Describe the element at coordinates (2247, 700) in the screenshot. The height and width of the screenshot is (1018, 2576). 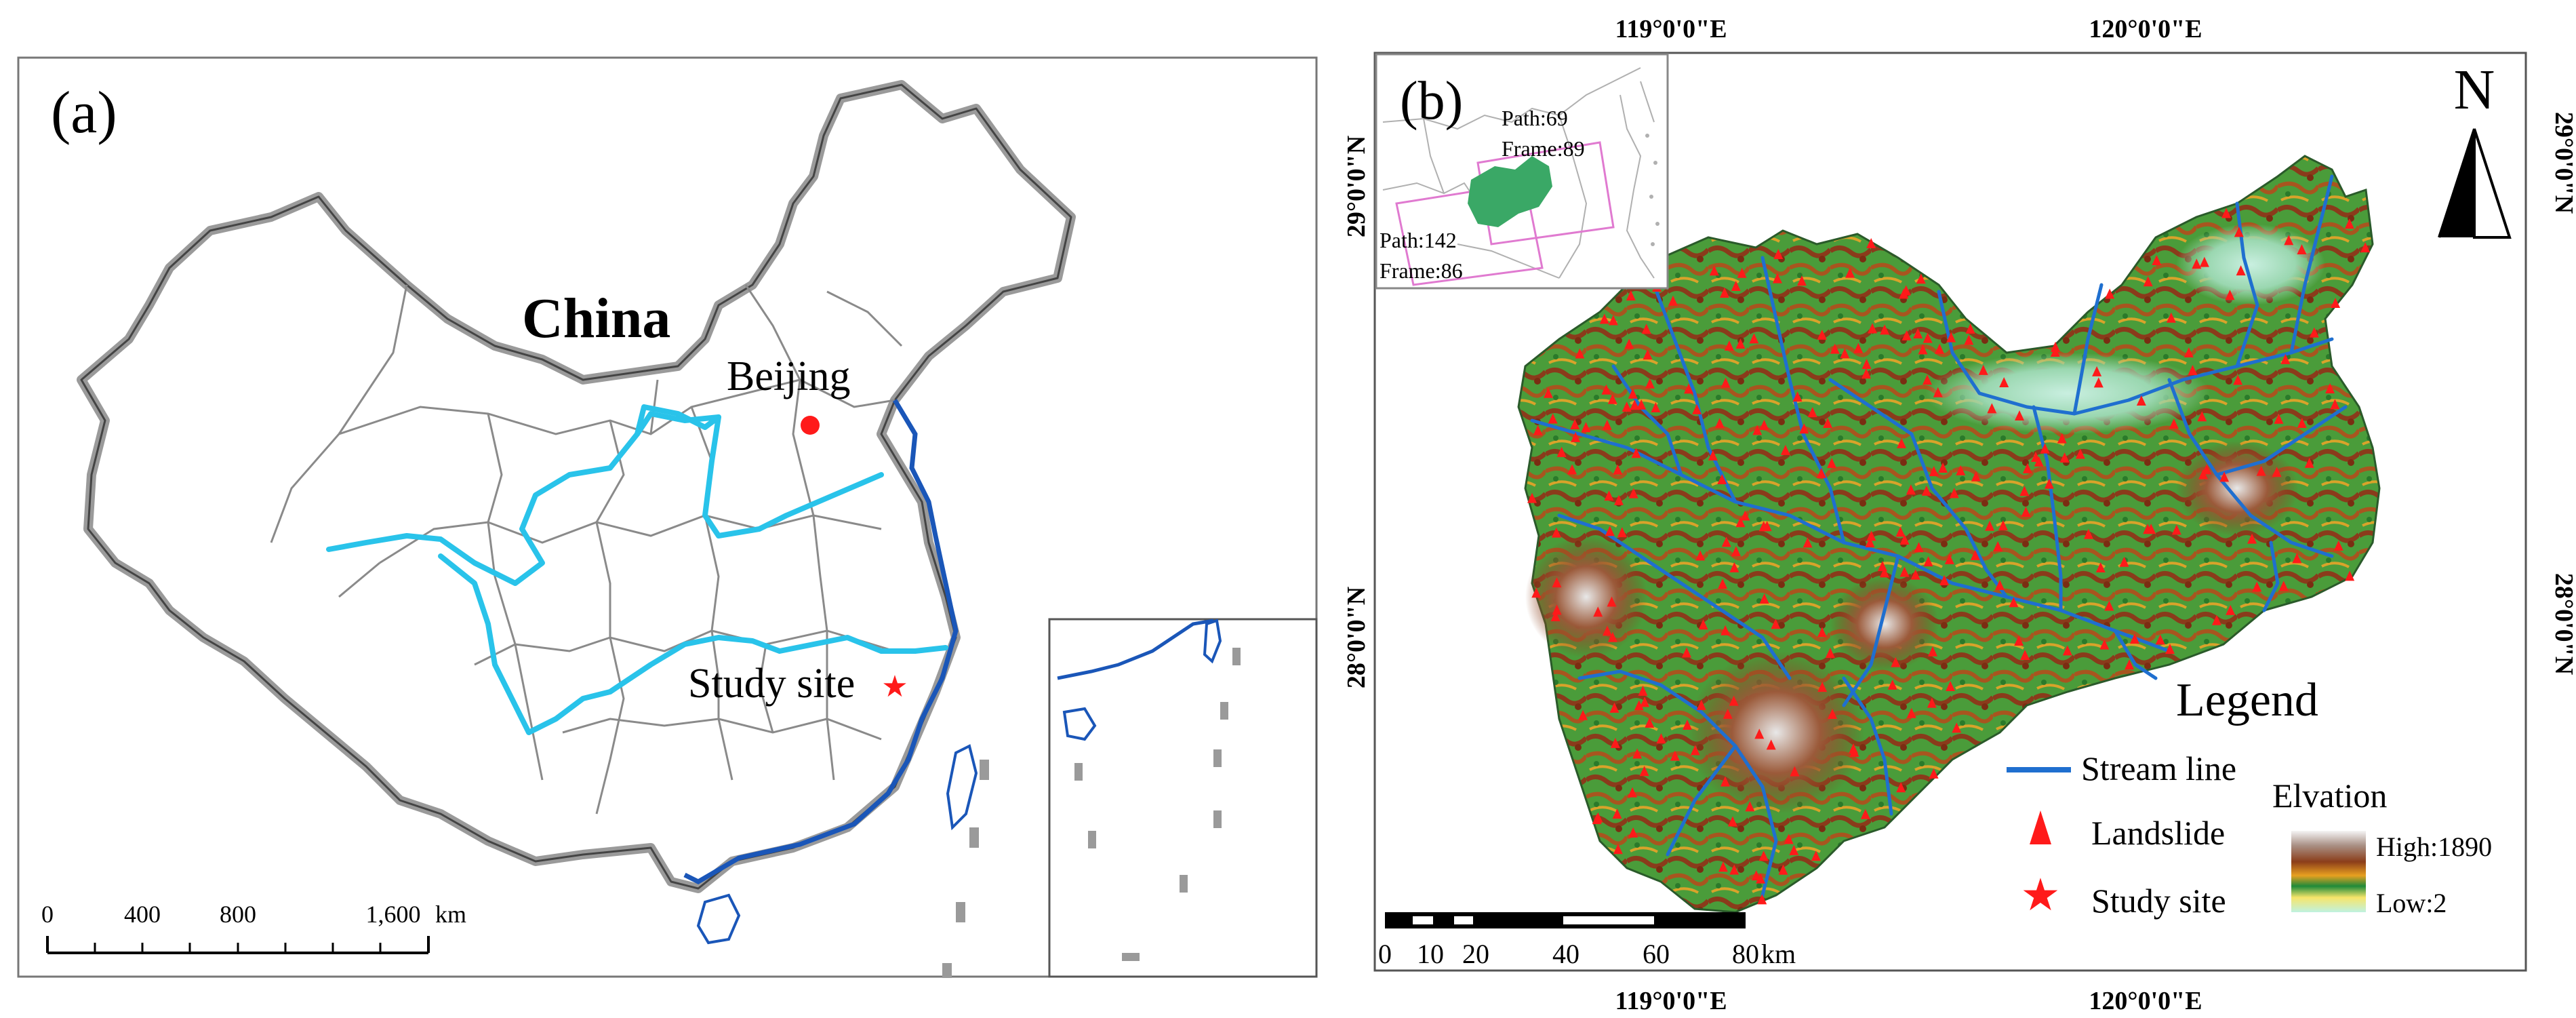
I see `legend-title: Legend` at that location.